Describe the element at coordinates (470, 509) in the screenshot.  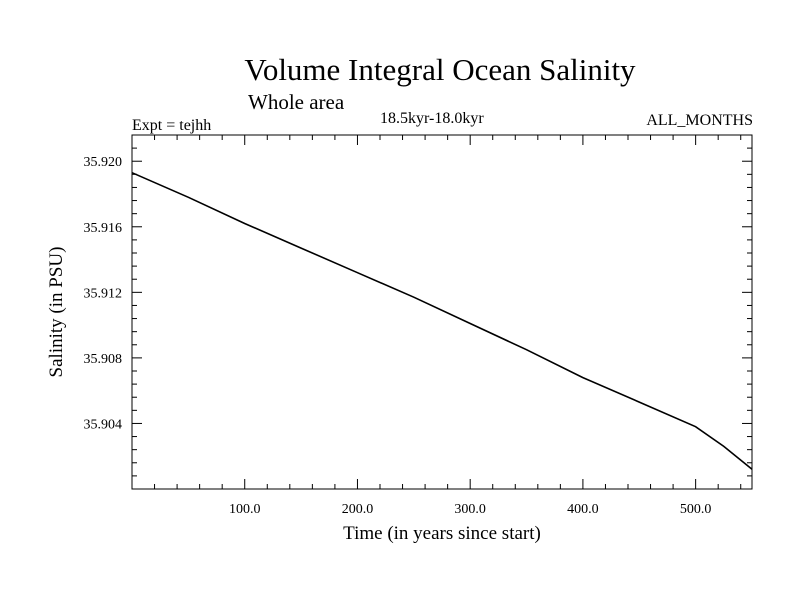
I see `x-tick-label: 300.0` at that location.